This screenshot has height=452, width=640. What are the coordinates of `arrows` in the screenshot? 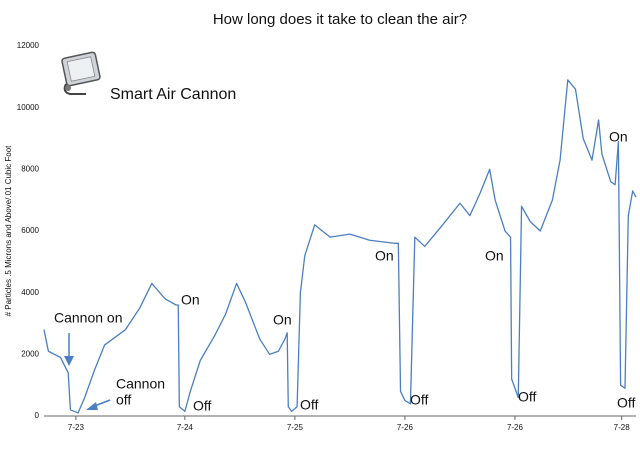 It's located at (87, 371).